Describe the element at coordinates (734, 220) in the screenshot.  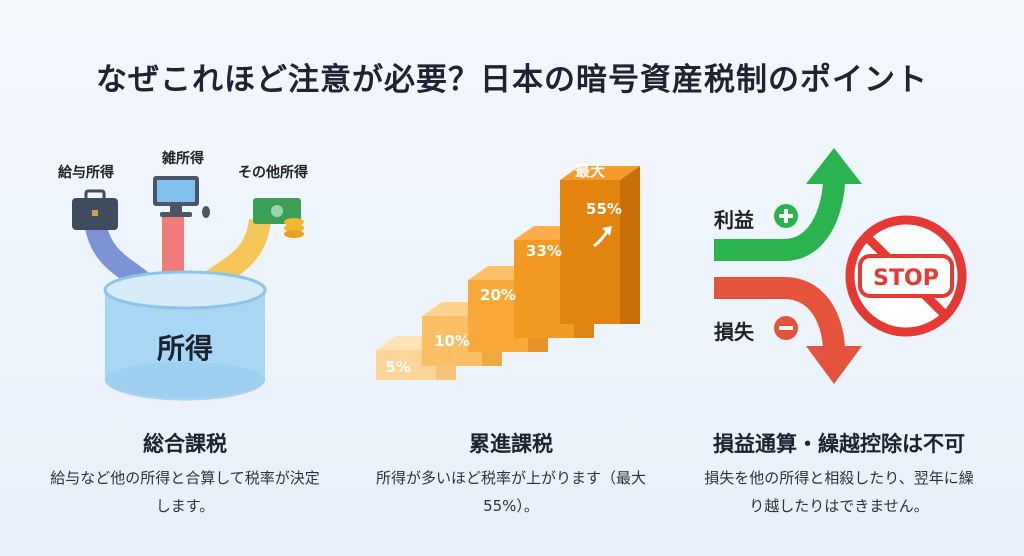
I see `label-profit: 利益` at that location.